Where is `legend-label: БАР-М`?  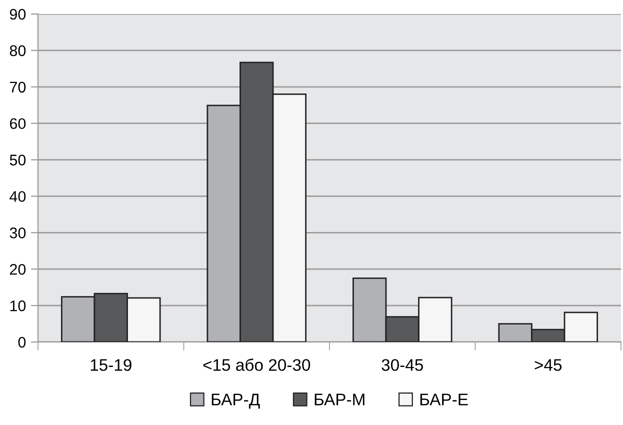
legend-label: БАР-М is located at coordinates (339, 400).